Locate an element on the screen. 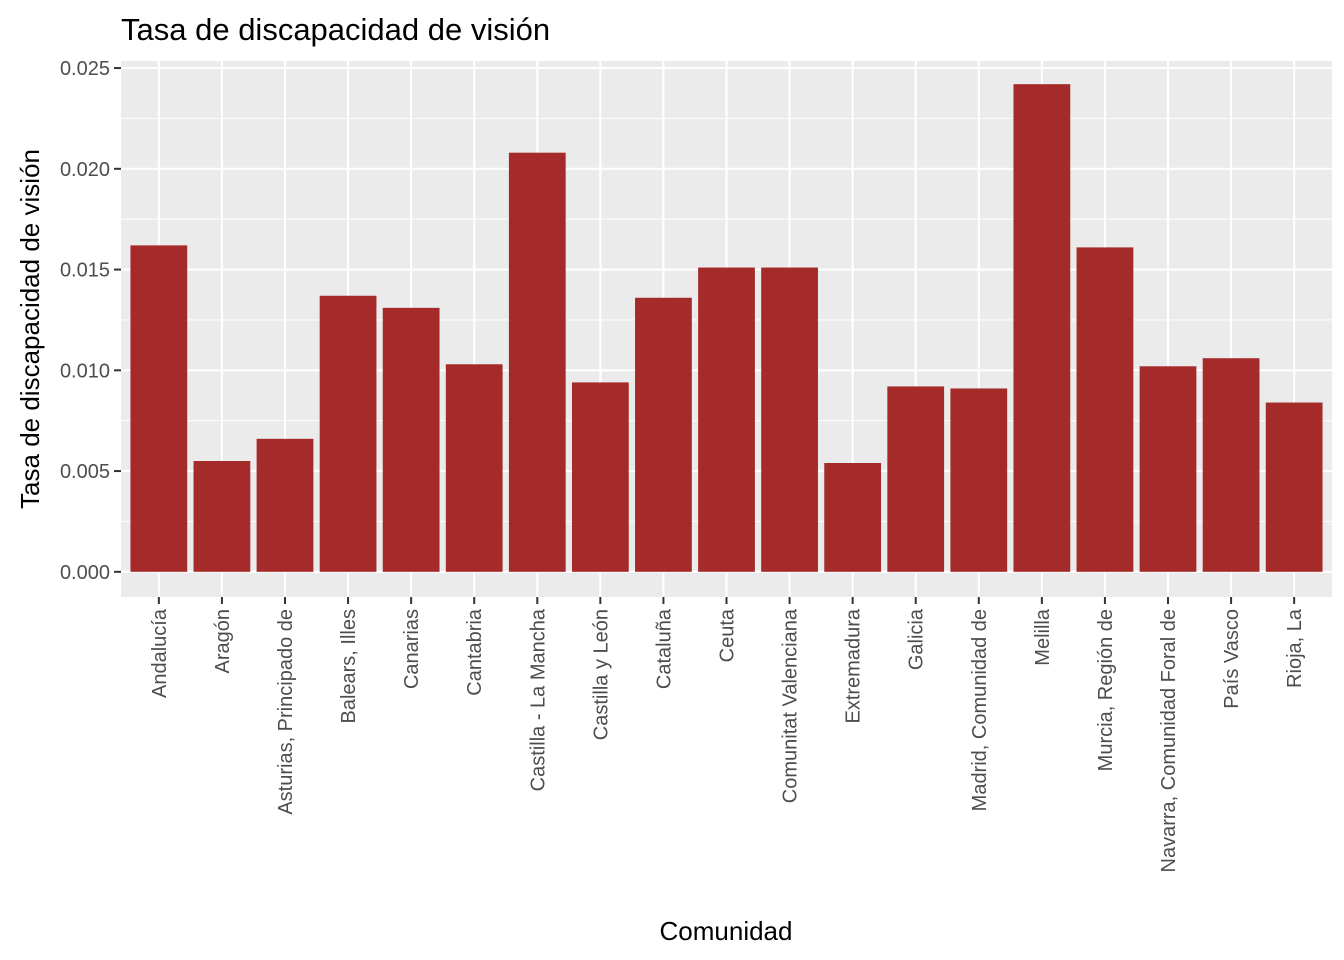  x-tick-label: Castilla - La Mancha is located at coordinates (538, 699).